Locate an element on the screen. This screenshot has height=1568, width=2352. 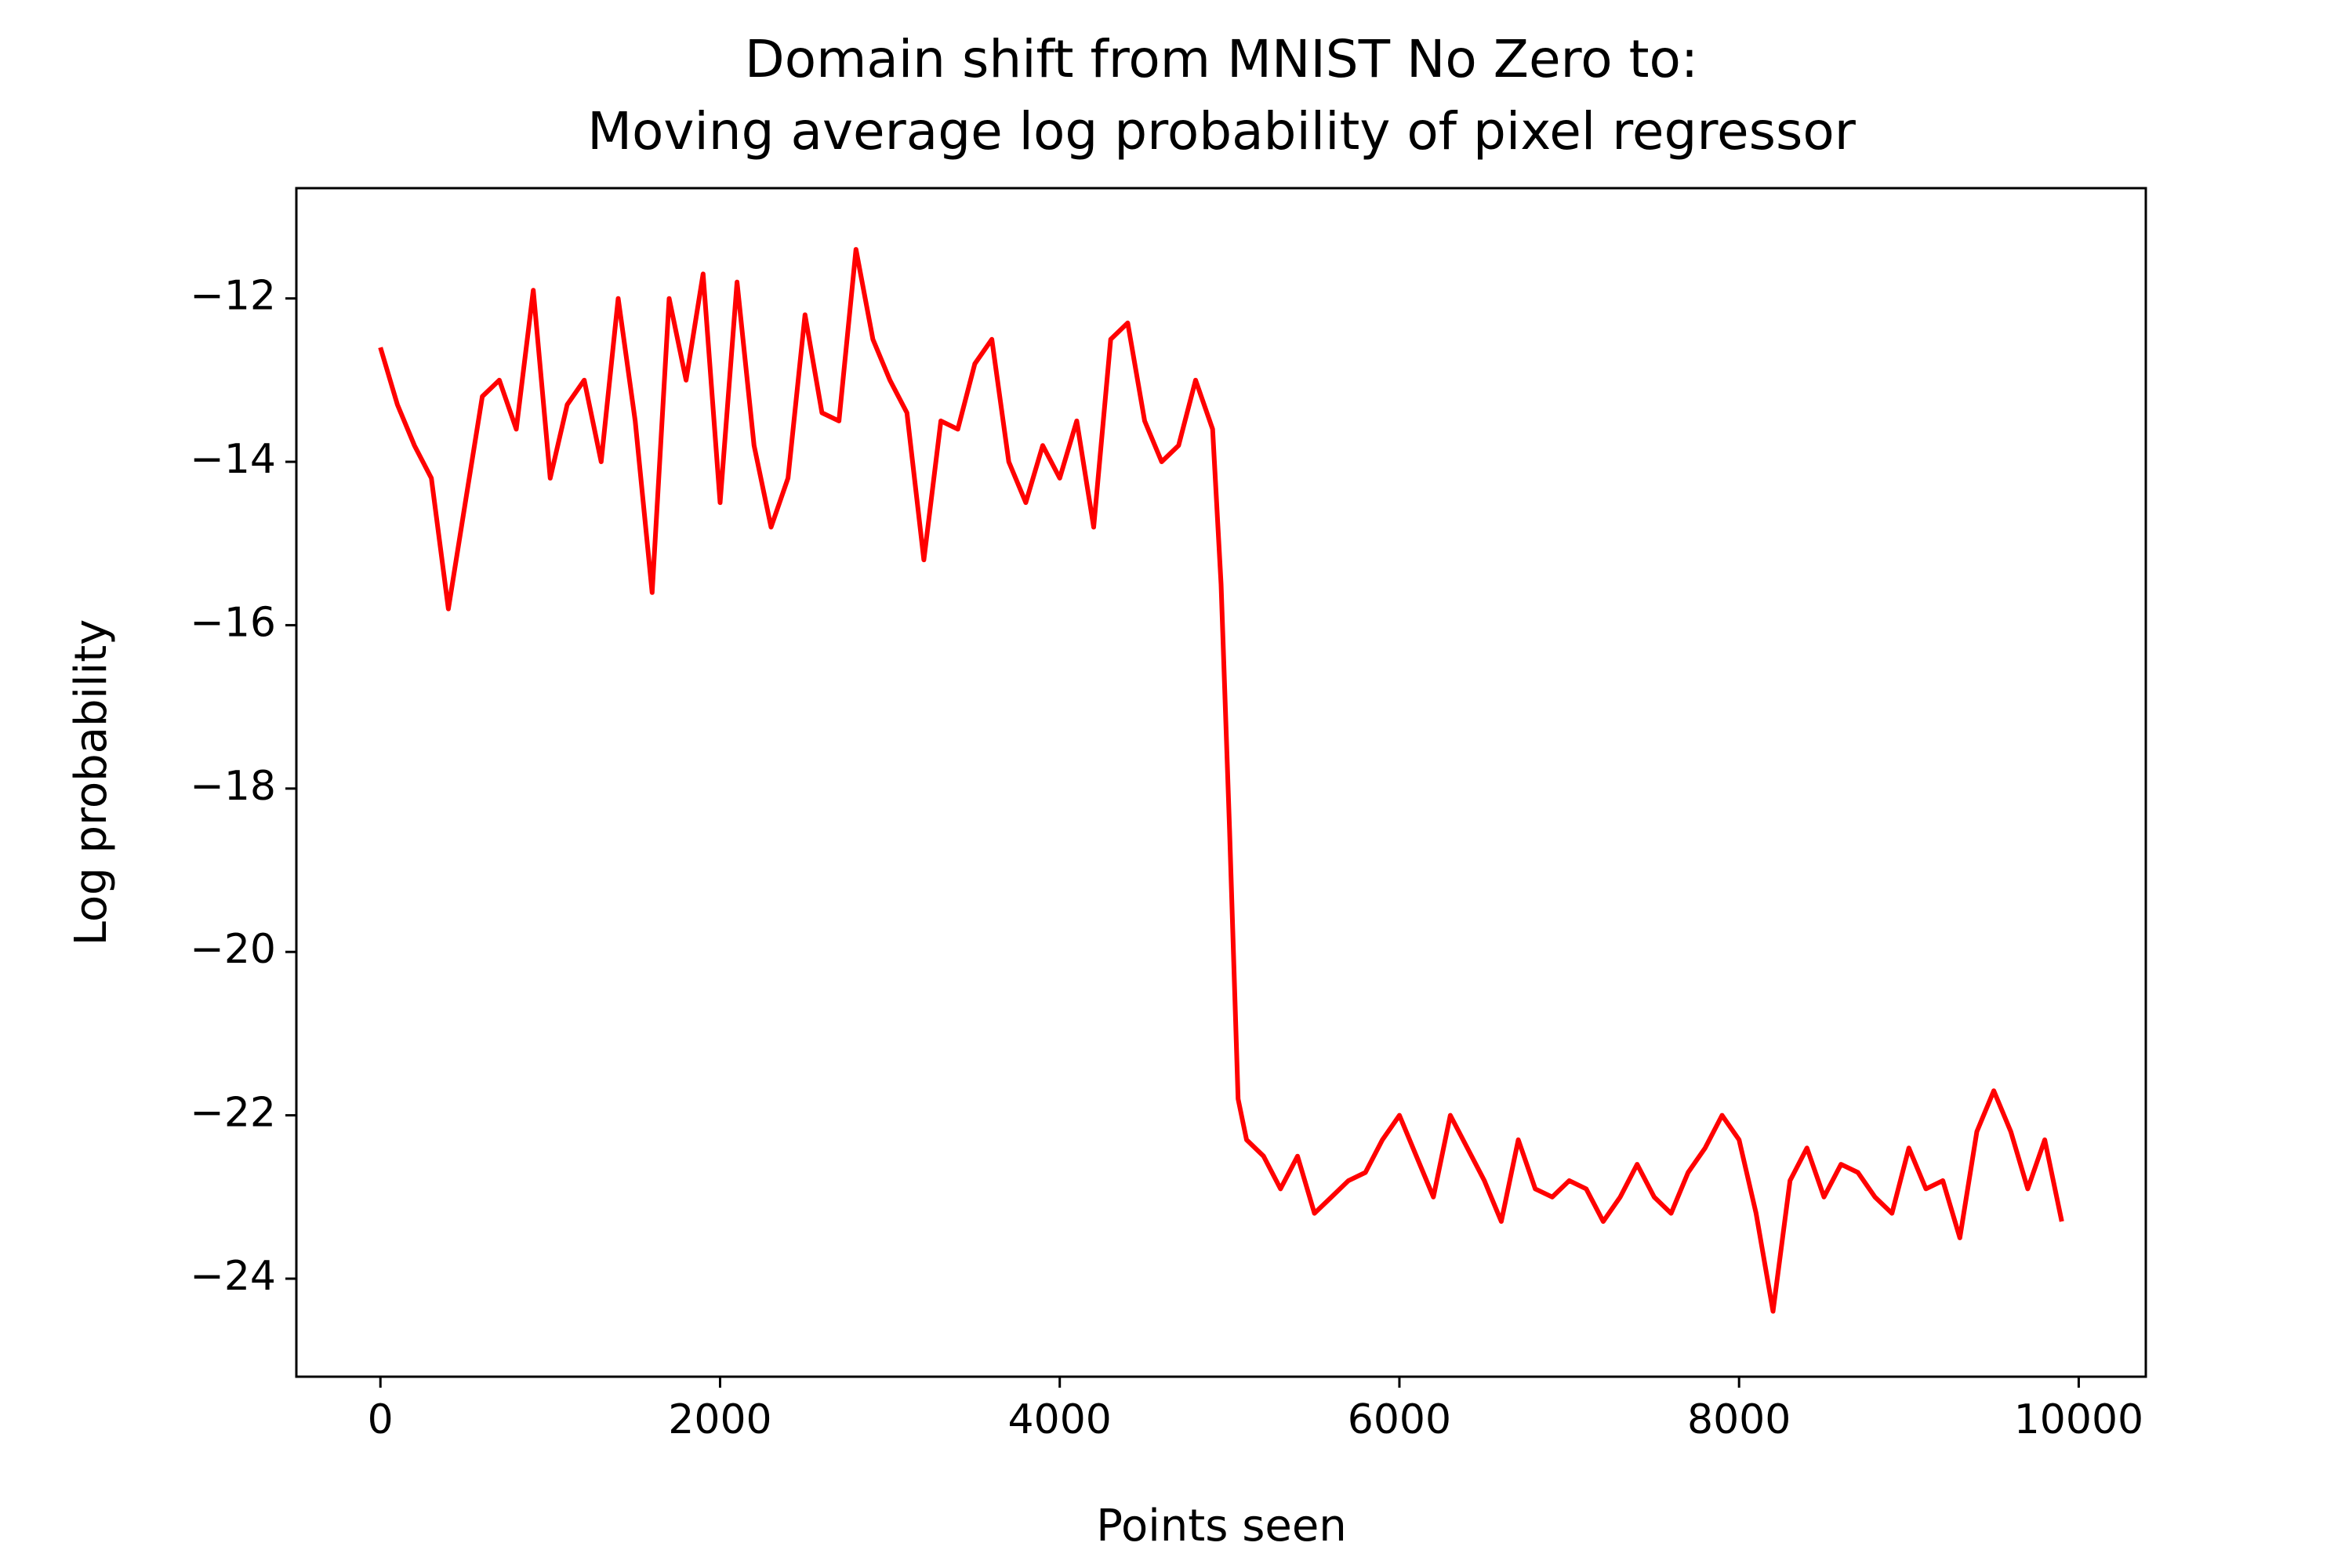
x-tick-label: 4000 is located at coordinates (1060, 1419).